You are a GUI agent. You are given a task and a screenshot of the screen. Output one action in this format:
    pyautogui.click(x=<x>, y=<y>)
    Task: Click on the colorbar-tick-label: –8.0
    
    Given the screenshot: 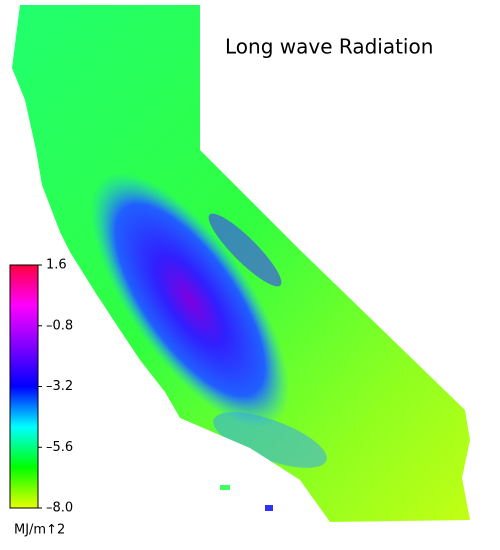 What is the action you would take?
    pyautogui.click(x=59, y=508)
    